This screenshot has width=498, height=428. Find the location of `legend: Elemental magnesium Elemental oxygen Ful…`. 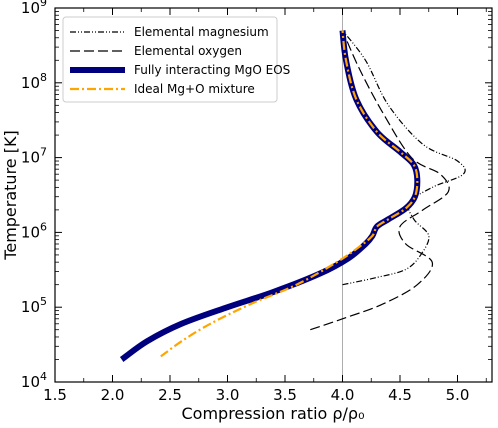

legend: Elemental magnesium Elemental oxygen Ful… is located at coordinates (176, 59).